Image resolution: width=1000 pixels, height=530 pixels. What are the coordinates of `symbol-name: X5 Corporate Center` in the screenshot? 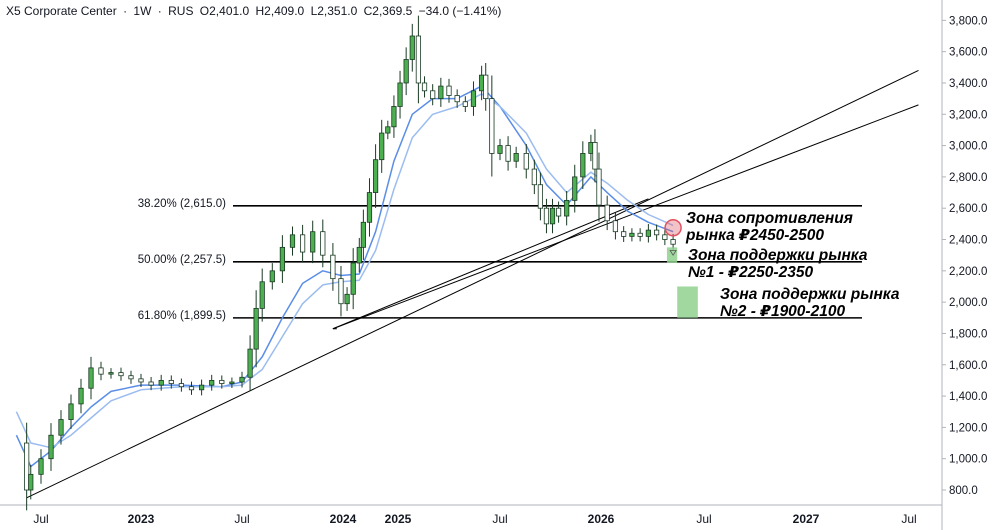 It's located at (61, 11).